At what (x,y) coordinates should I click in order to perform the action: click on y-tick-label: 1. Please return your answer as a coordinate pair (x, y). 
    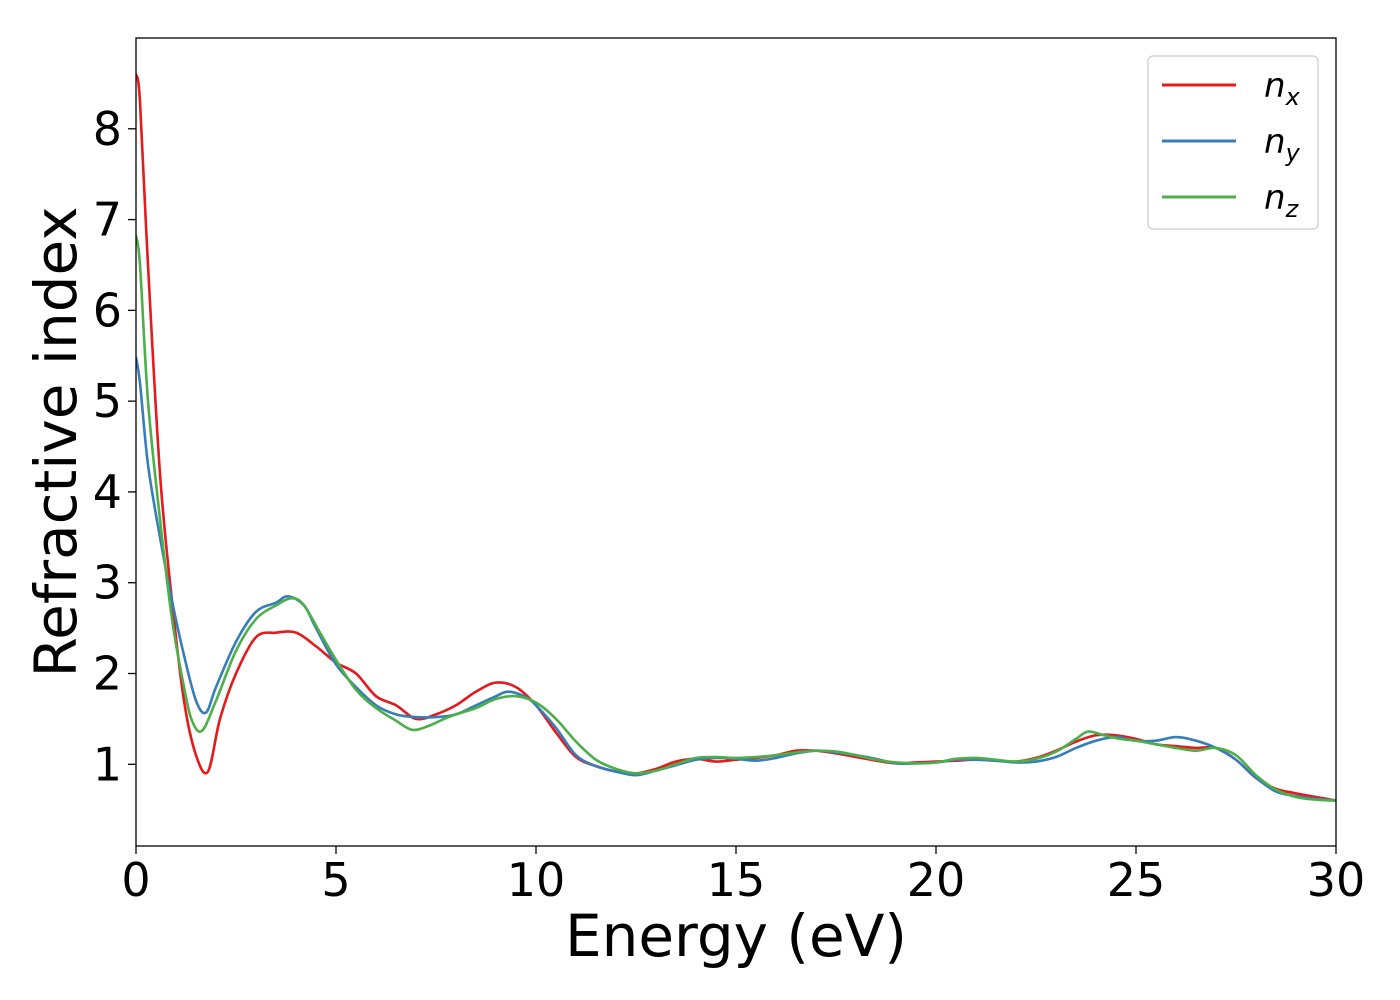
    Looking at the image, I should click on (107, 764).